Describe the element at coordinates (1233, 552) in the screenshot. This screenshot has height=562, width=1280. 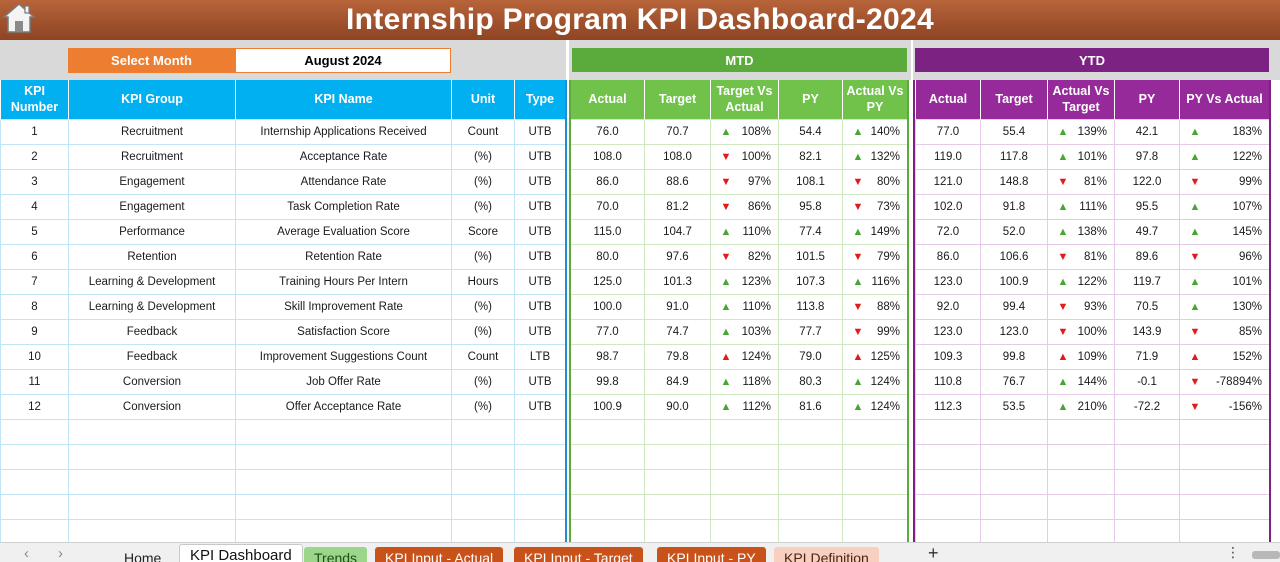
I see `more-options-icon: ⋮` at that location.